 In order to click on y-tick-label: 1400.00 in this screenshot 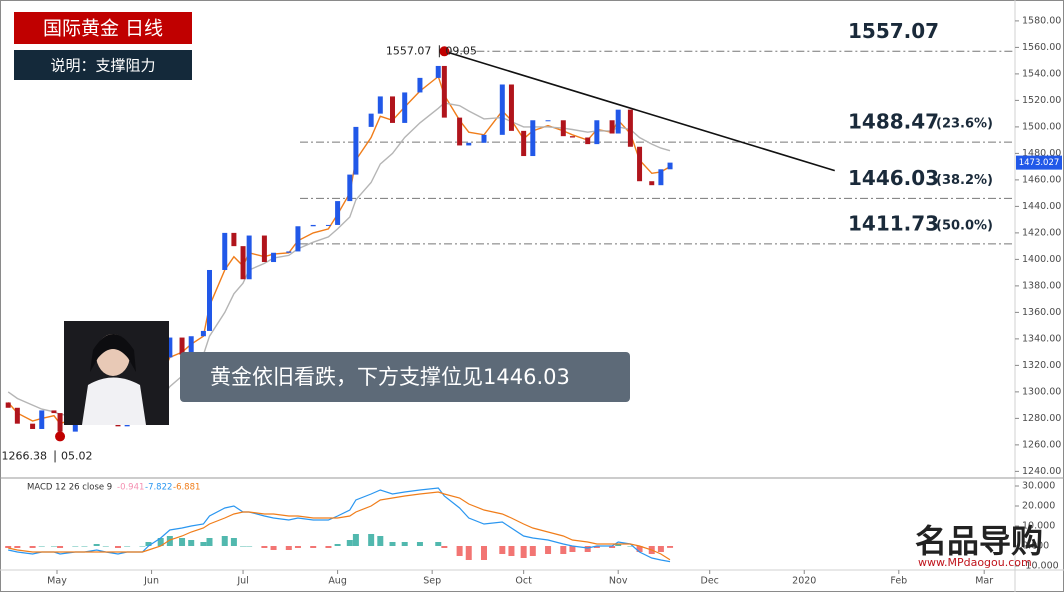, I will do `click(1041, 259)`.